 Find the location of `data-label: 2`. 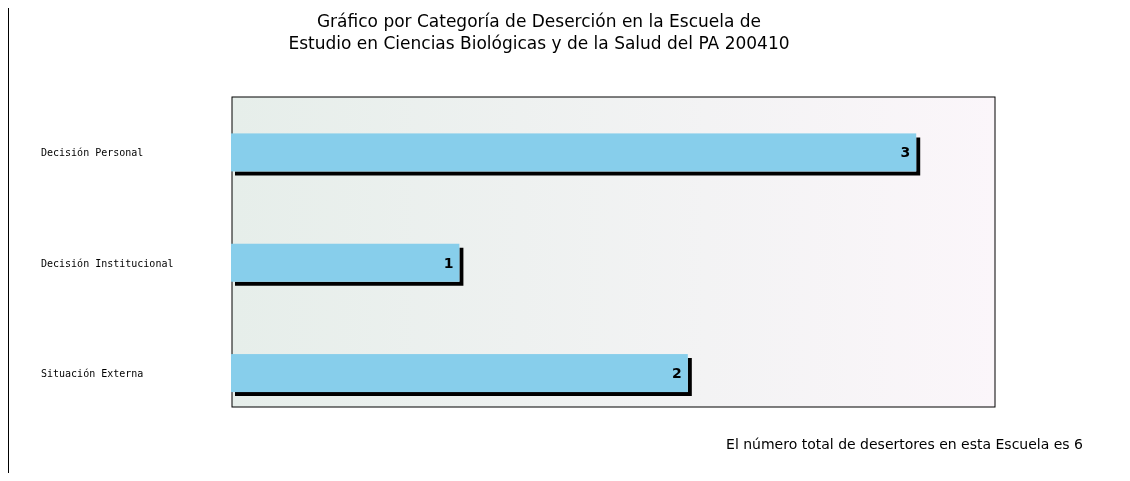

data-label: 2 is located at coordinates (677, 373).